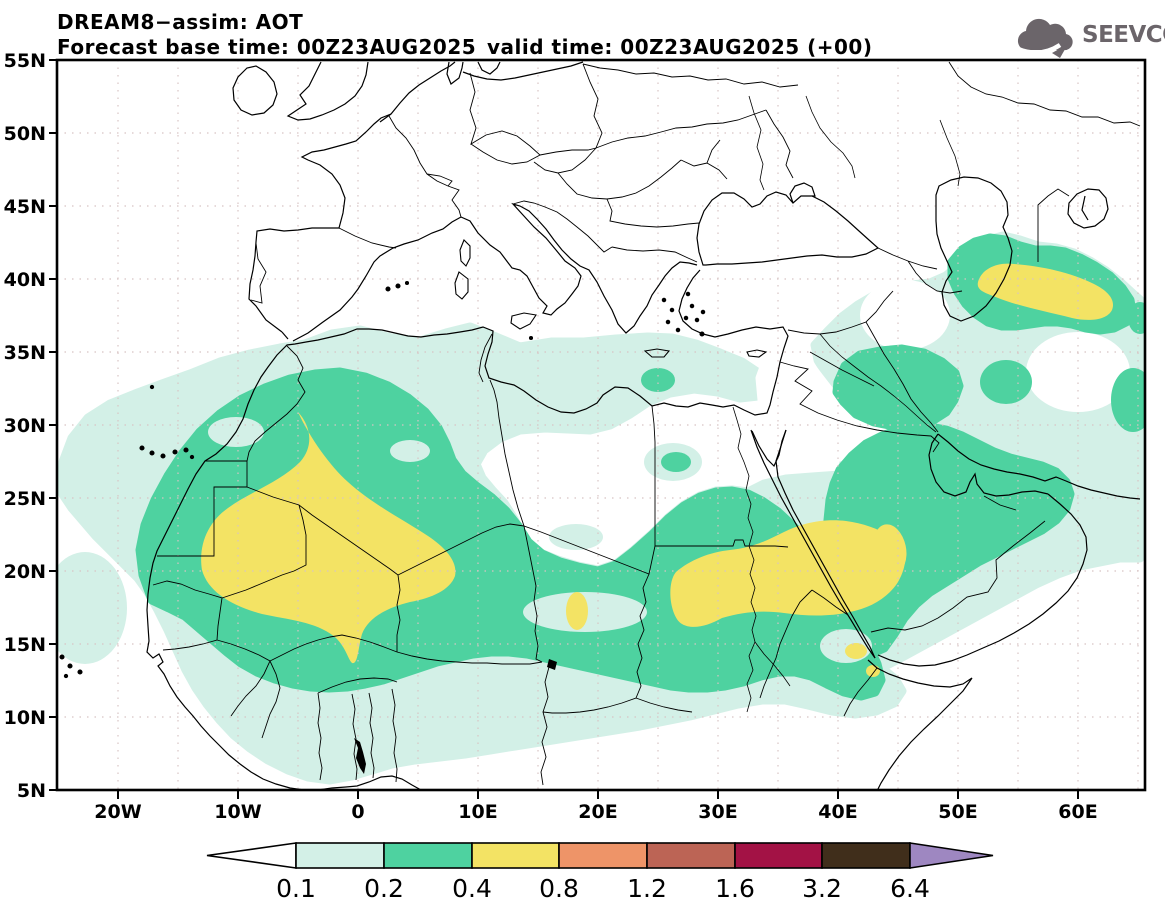  I want to click on colorbar-label: 3.2, so click(822, 888).